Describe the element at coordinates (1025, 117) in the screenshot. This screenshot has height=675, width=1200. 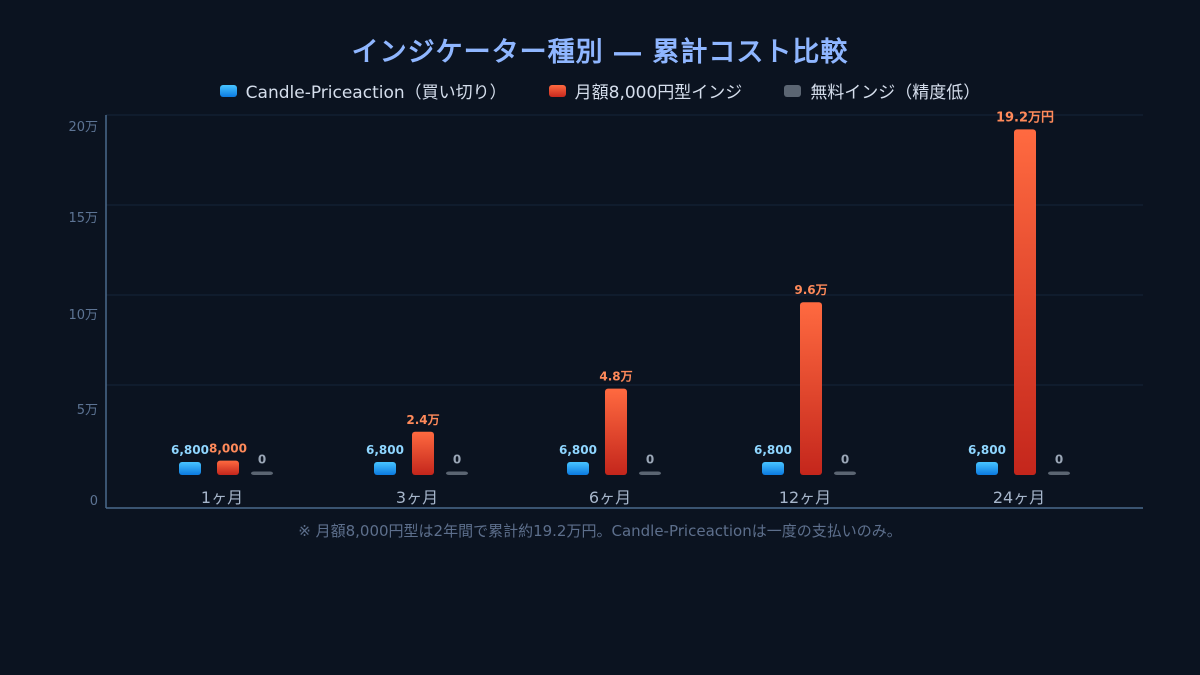
I see `data-label: 19.2万円` at that location.